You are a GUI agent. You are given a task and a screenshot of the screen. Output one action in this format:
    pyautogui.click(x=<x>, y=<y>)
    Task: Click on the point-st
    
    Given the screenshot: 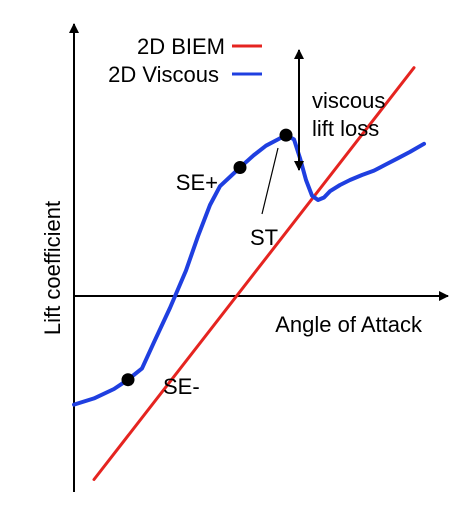 What is the action you would take?
    pyautogui.click(x=286, y=135)
    